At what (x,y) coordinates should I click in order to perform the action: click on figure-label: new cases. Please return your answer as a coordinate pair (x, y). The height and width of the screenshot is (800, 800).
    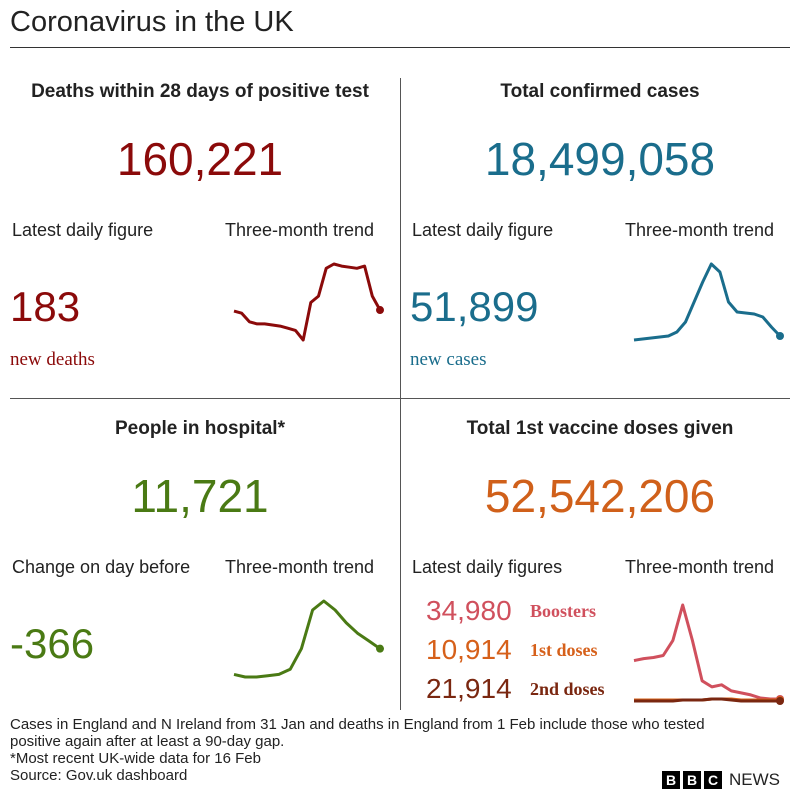
    Looking at the image, I should click on (448, 359).